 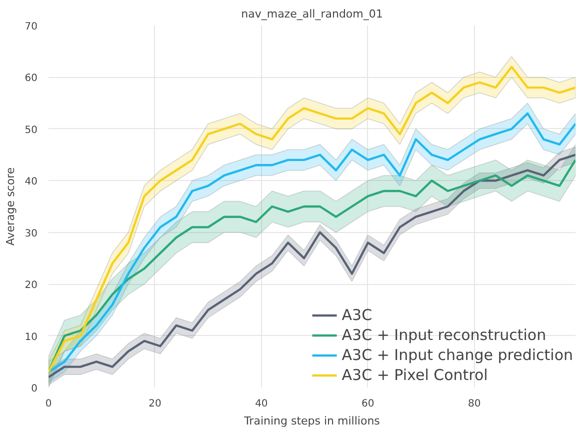 I want to click on y-tick-label: 0, so click(x=34, y=389).